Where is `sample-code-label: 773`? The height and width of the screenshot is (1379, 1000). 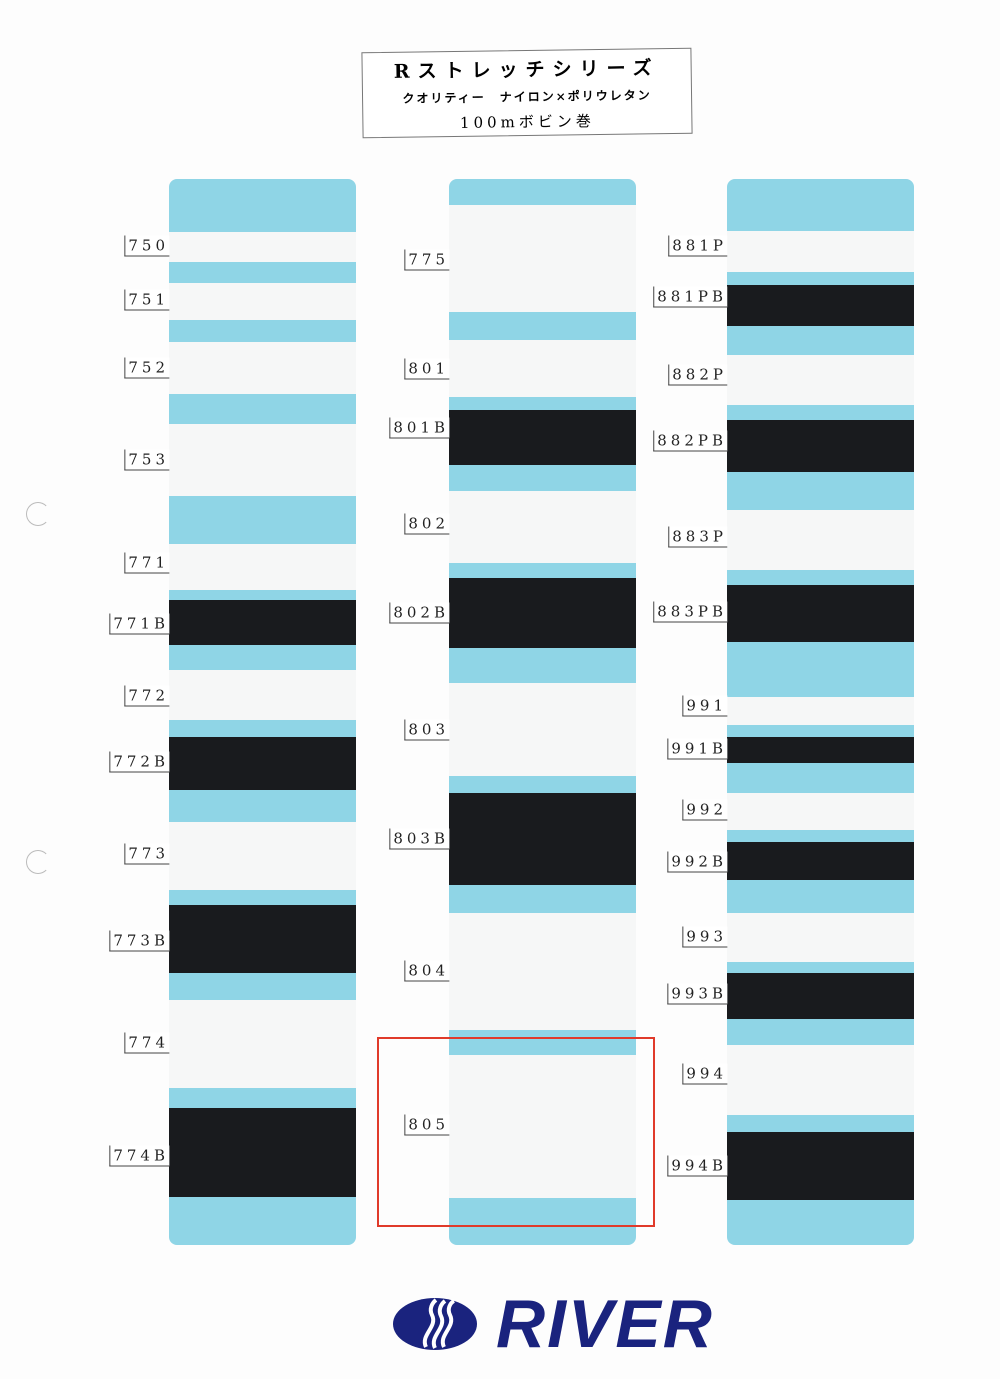
sample-code-label: 773 is located at coordinates (146, 854).